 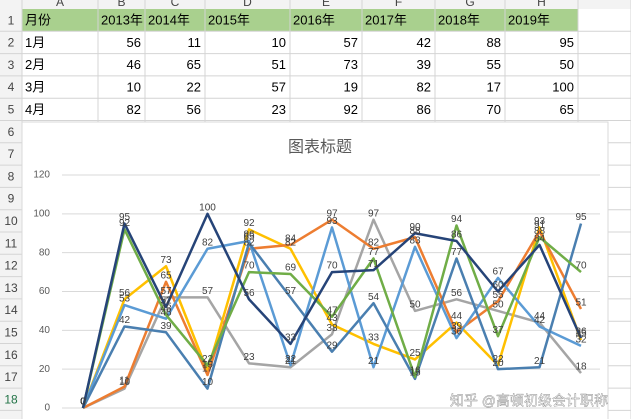 What do you see at coordinates (121, 4) in the screenshot?
I see `column-letter: B` at bounding box center [121, 4].